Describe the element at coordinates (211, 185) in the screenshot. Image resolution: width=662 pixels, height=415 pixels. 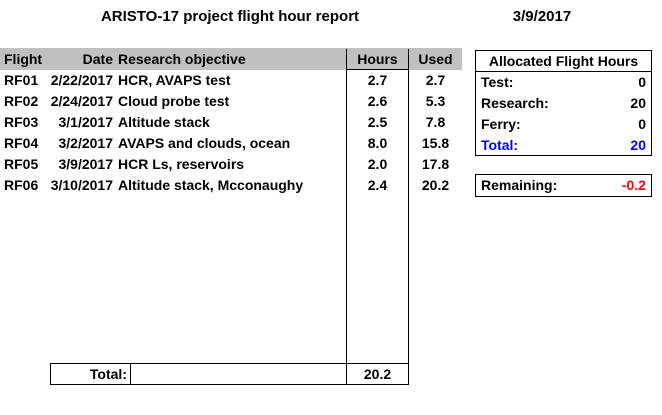
I see `research-objective: Altitude stack, Mcconaughy` at that location.